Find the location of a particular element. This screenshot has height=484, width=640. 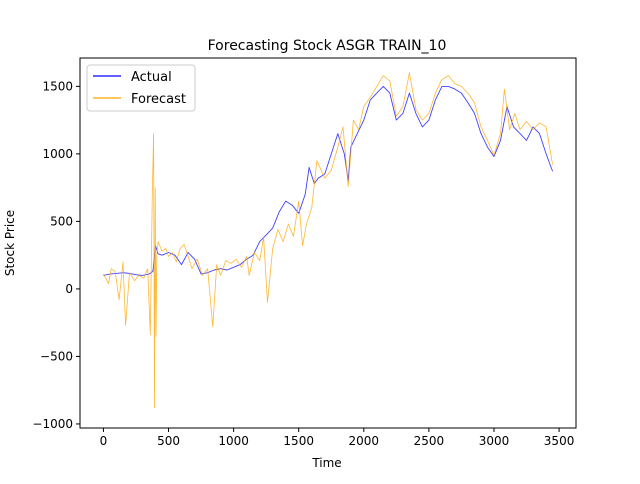

y-axis: −1000 −500 0 500 1000 1500 is located at coordinates (56, 255).